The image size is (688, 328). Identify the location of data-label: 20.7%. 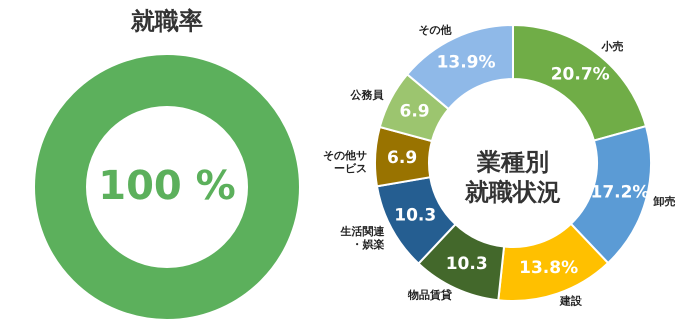
(580, 74).